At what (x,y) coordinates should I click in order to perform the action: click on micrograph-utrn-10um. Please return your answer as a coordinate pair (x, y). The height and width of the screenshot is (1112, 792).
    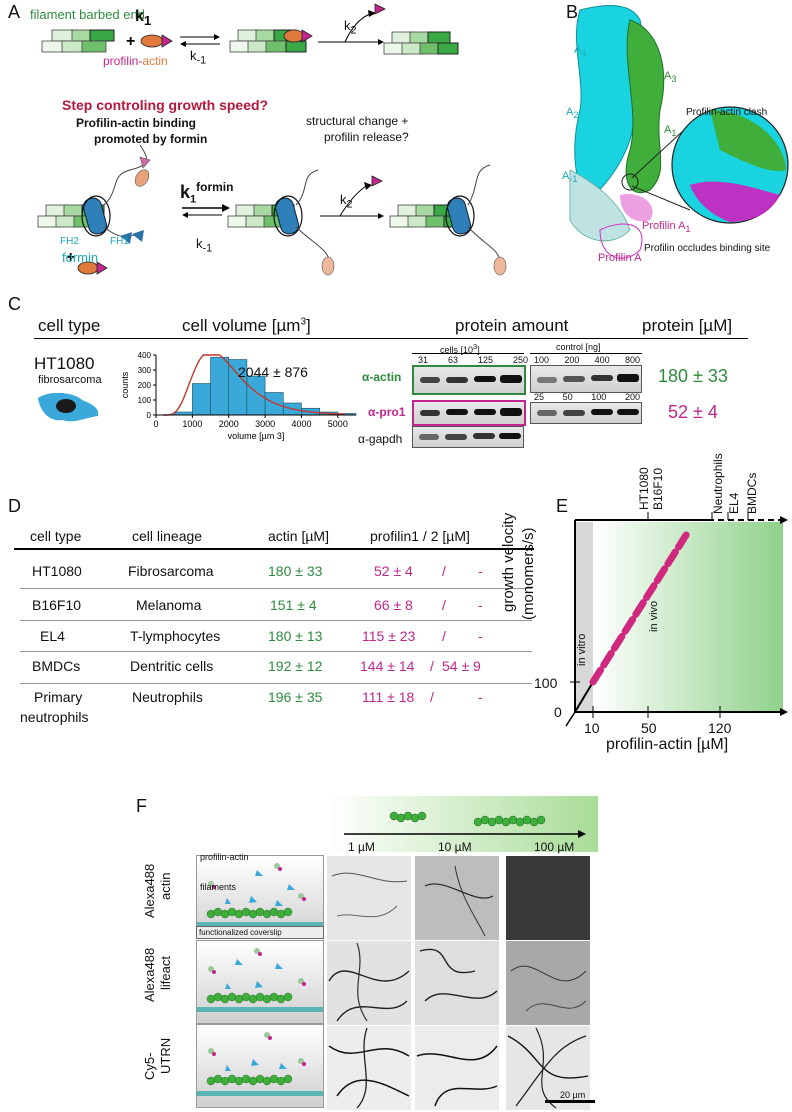
    Looking at the image, I should click on (457, 1068).